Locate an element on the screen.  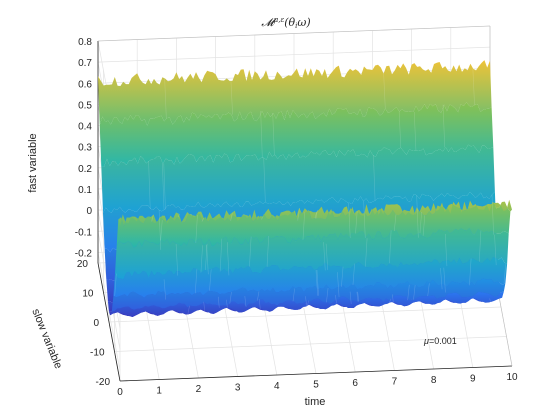
y-tick-label: 20 is located at coordinates (83, 264).